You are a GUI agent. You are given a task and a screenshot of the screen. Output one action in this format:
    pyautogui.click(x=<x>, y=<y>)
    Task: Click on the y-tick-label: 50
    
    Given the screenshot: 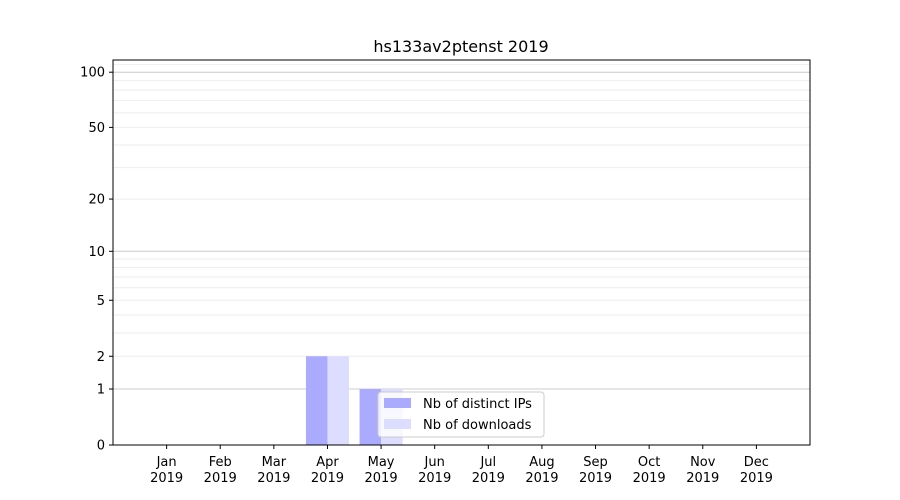 What is the action you would take?
    pyautogui.click(x=96, y=128)
    